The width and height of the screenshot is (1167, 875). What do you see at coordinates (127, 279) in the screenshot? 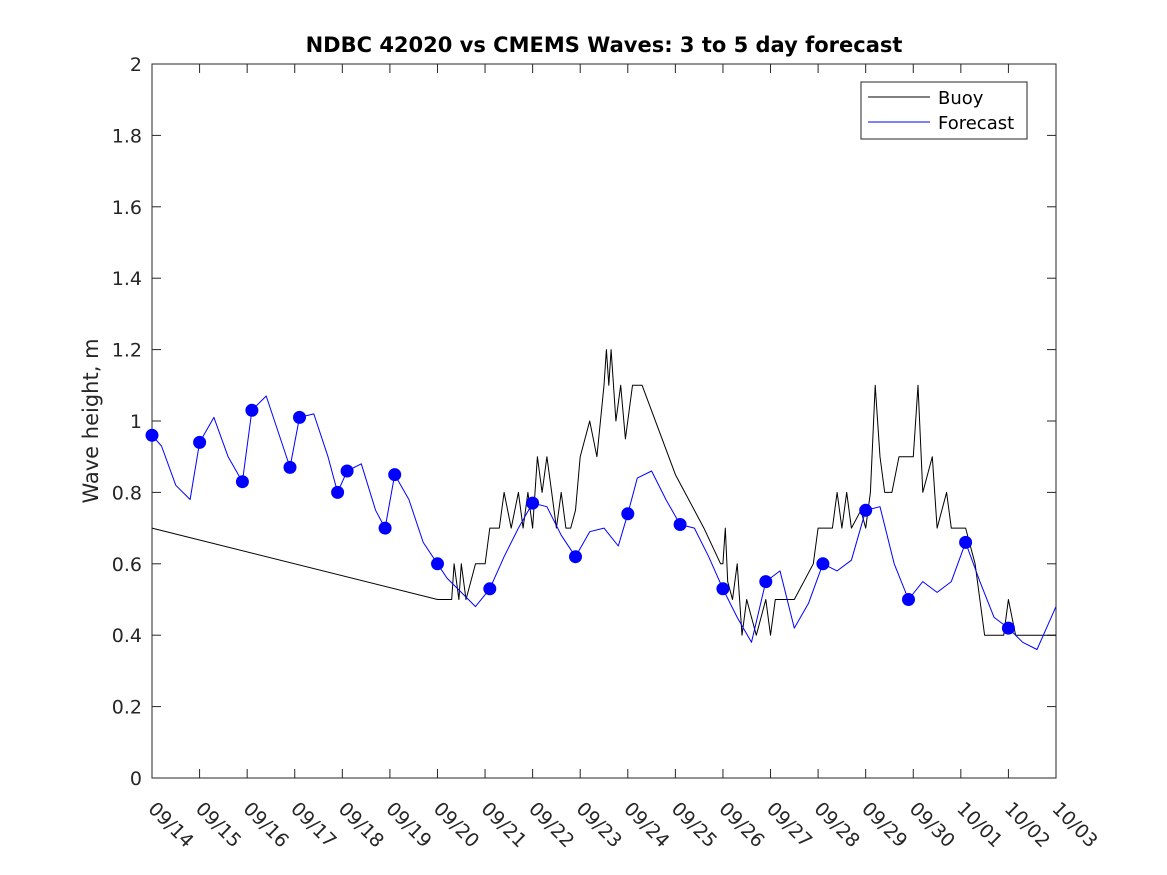
I see `y-tick-label: 1.4` at bounding box center [127, 279].